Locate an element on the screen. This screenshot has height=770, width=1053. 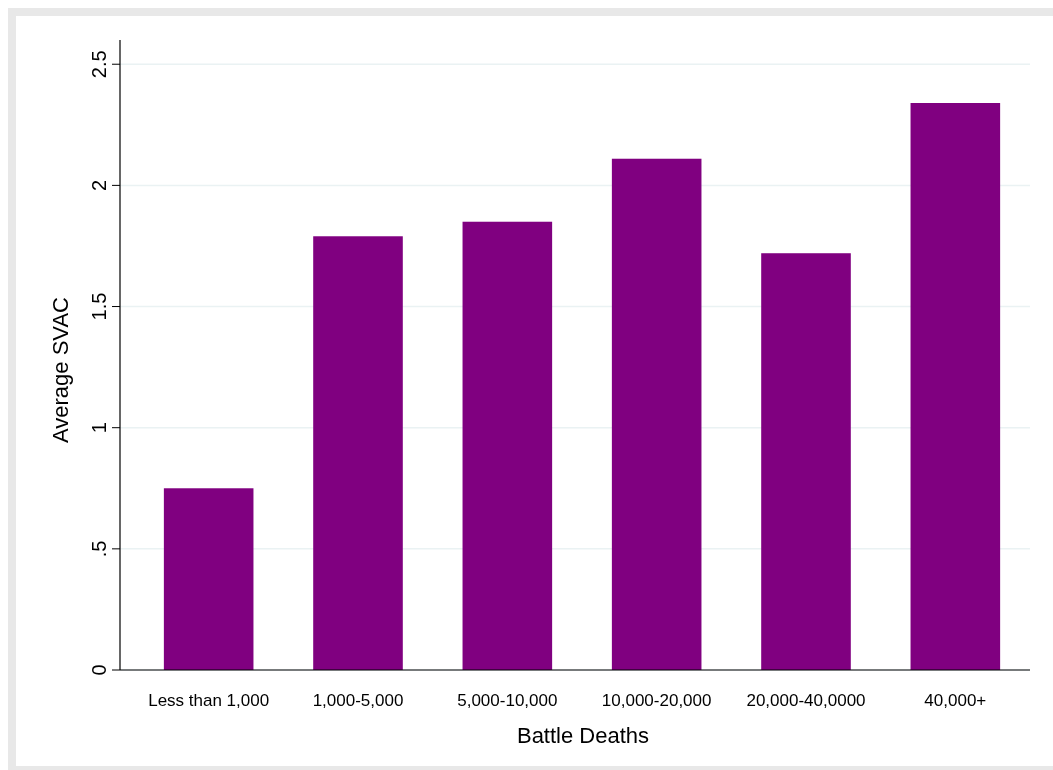
x-tick-label: 20,000-40,0000 is located at coordinates (806, 700).